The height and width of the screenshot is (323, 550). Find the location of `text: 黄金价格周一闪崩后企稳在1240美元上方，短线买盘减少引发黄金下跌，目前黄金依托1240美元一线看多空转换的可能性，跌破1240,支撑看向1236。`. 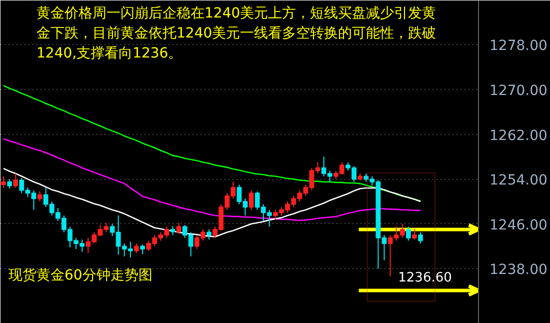

text: 黄金价格周一闪崩后企稳在1240美元上方，短线买盘减少引发黄金下跌，目前黄金依托1240美元一线看多空转换的可能性，跌破1240,支撑看向1236。 is located at coordinates (236, 34).